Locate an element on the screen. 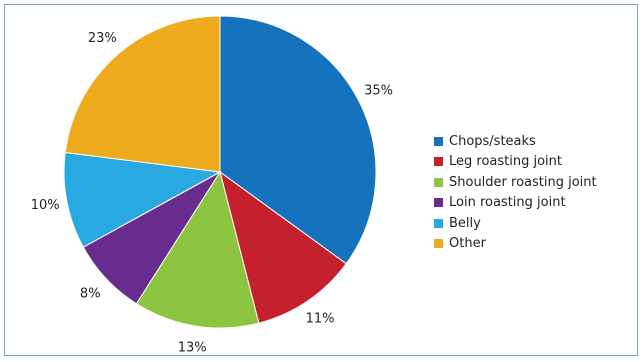 The image size is (643, 362). data-label-shoulder-roasting-joint: 13% is located at coordinates (192, 347).